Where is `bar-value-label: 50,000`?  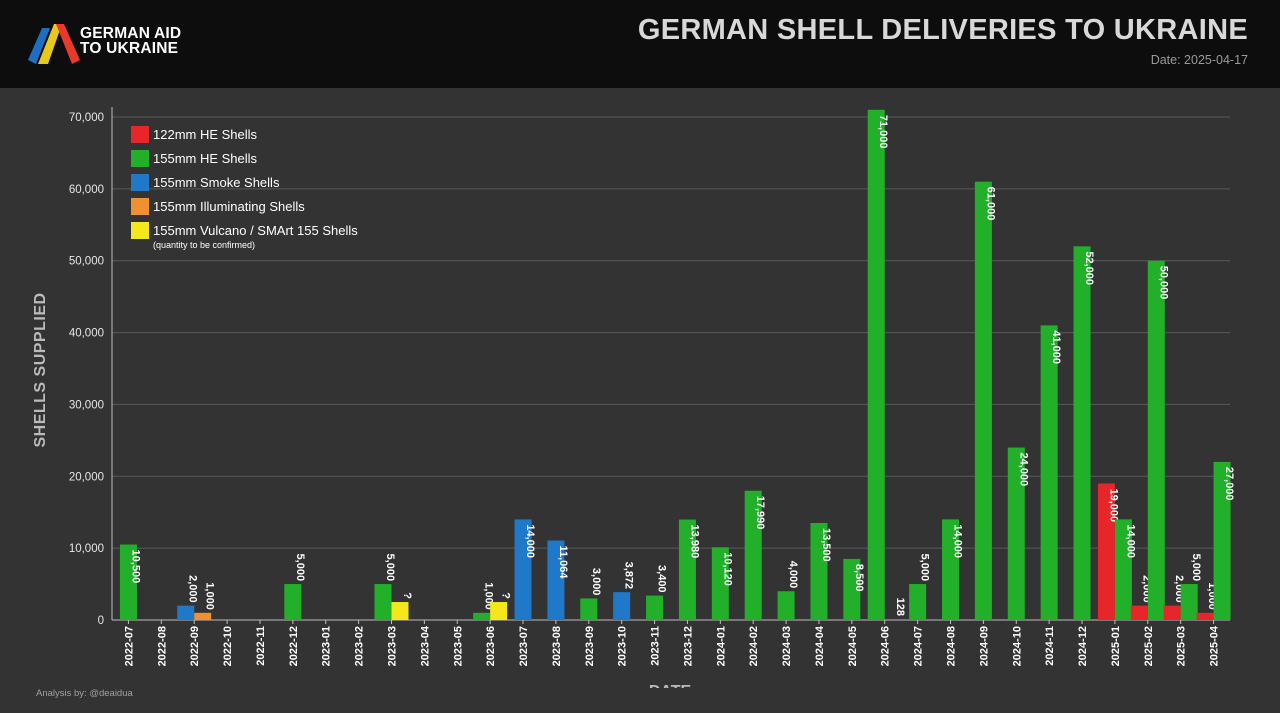
bar-value-label: 50,000 is located at coordinates (1163, 283).